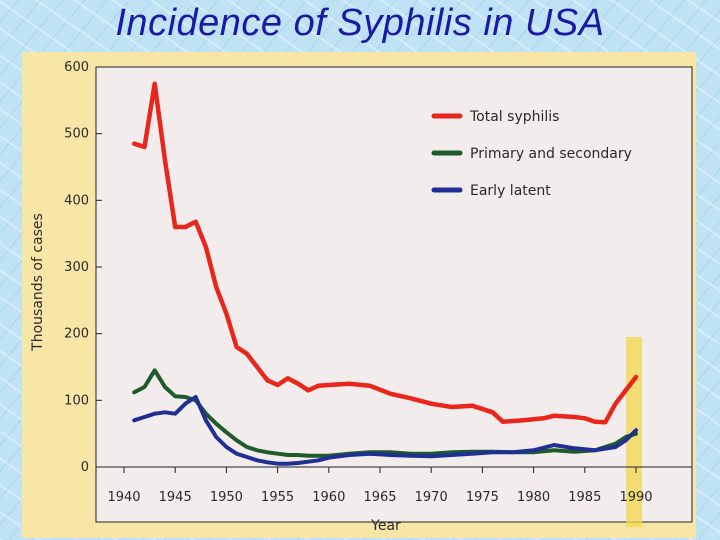  What do you see at coordinates (514, 117) in the screenshot?
I see `legend-label: Total syphilis` at bounding box center [514, 117].